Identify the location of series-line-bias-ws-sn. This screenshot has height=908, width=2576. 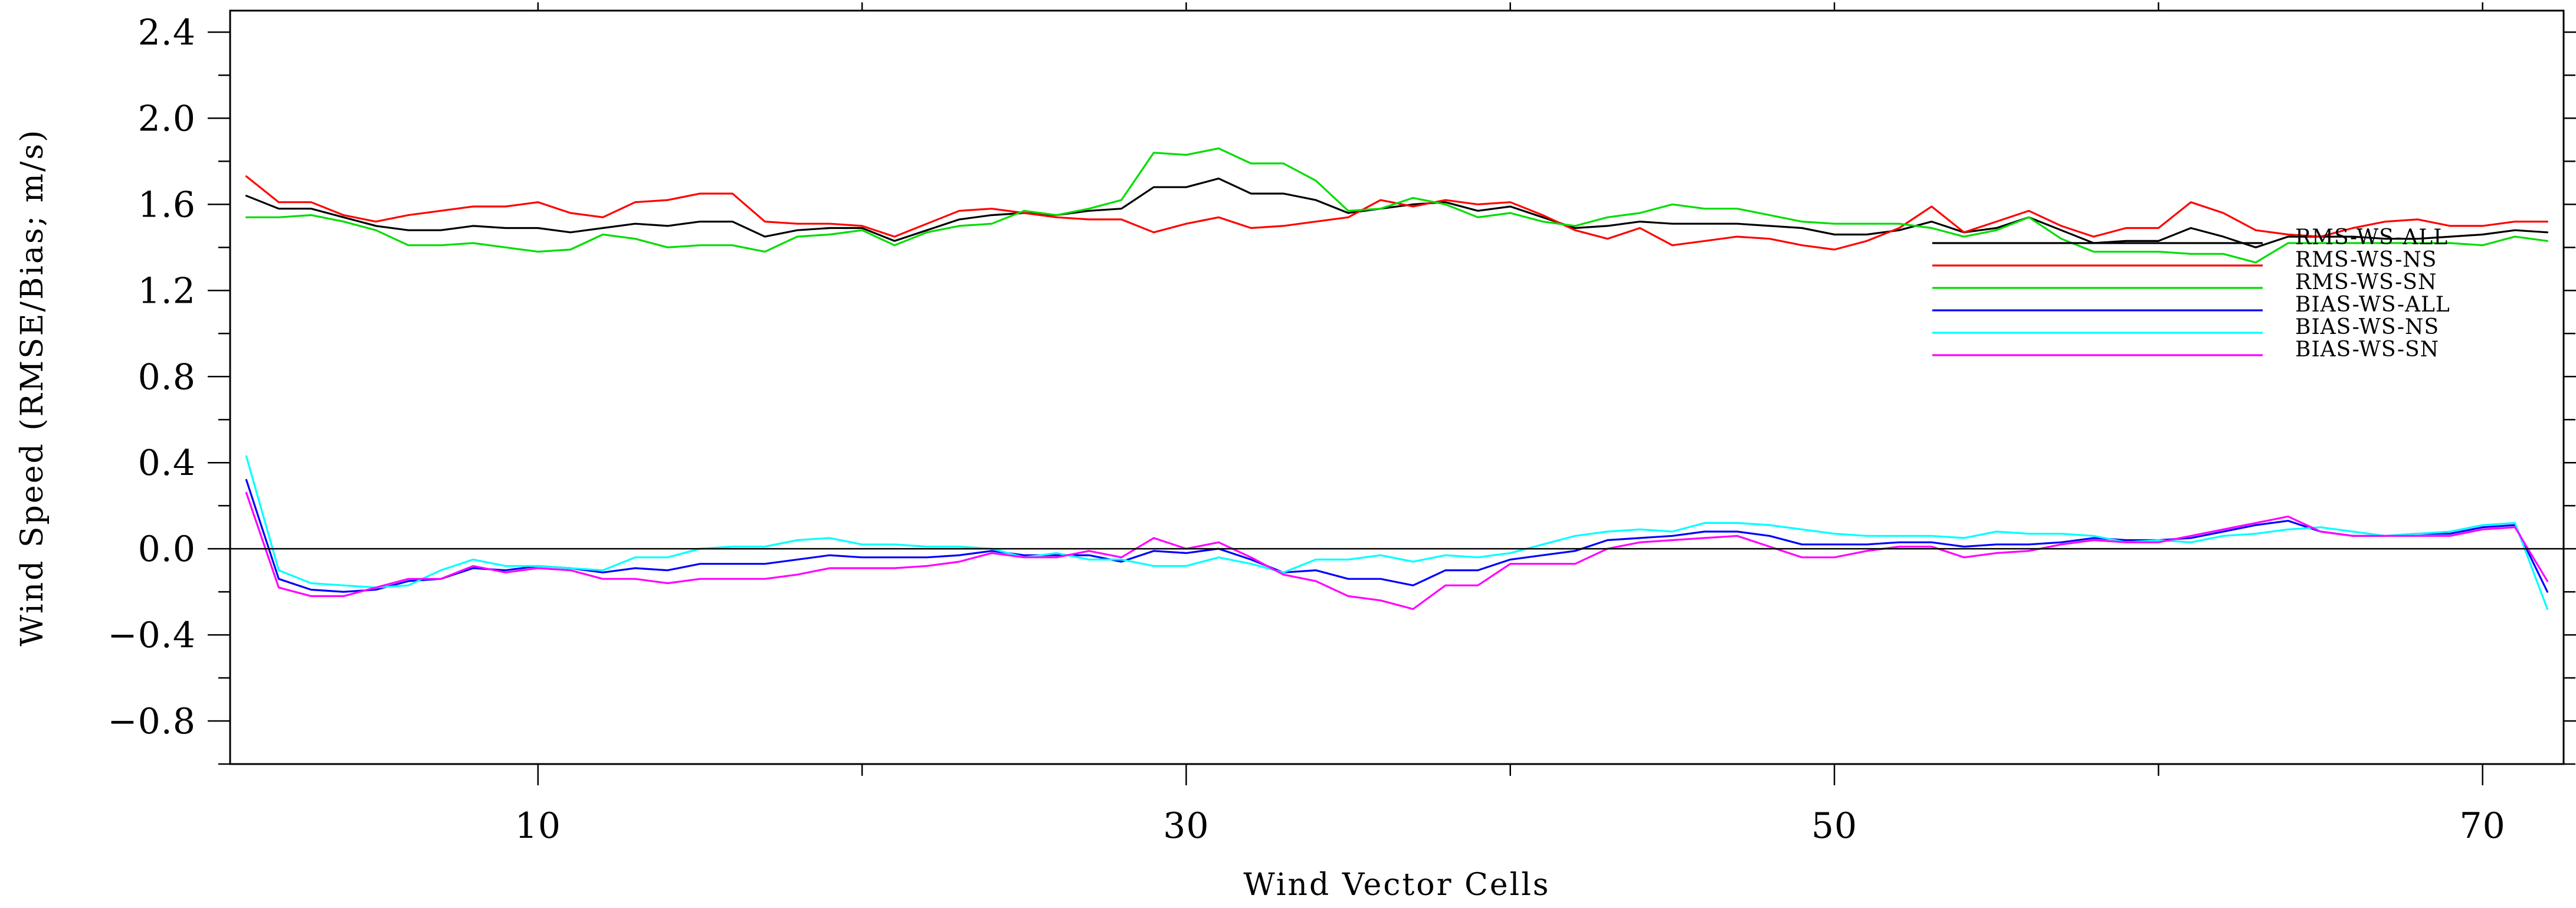
(1397, 550).